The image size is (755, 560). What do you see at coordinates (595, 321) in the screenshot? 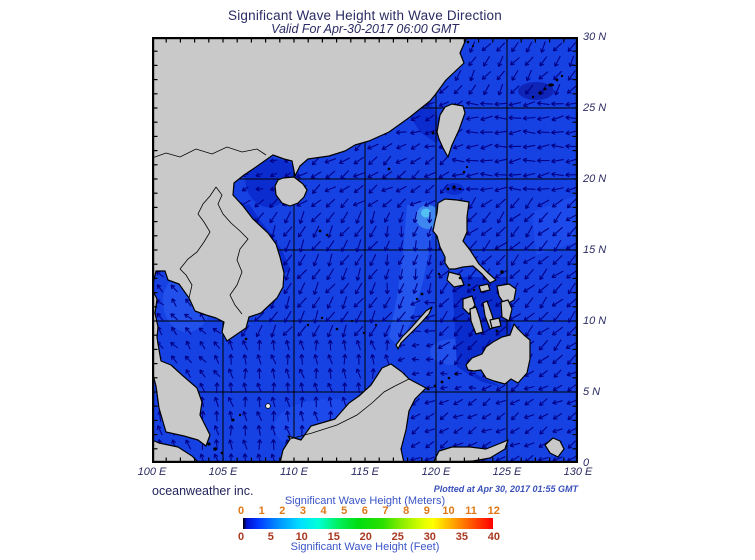
I see `lat-label-10N: 10 N` at bounding box center [595, 321].